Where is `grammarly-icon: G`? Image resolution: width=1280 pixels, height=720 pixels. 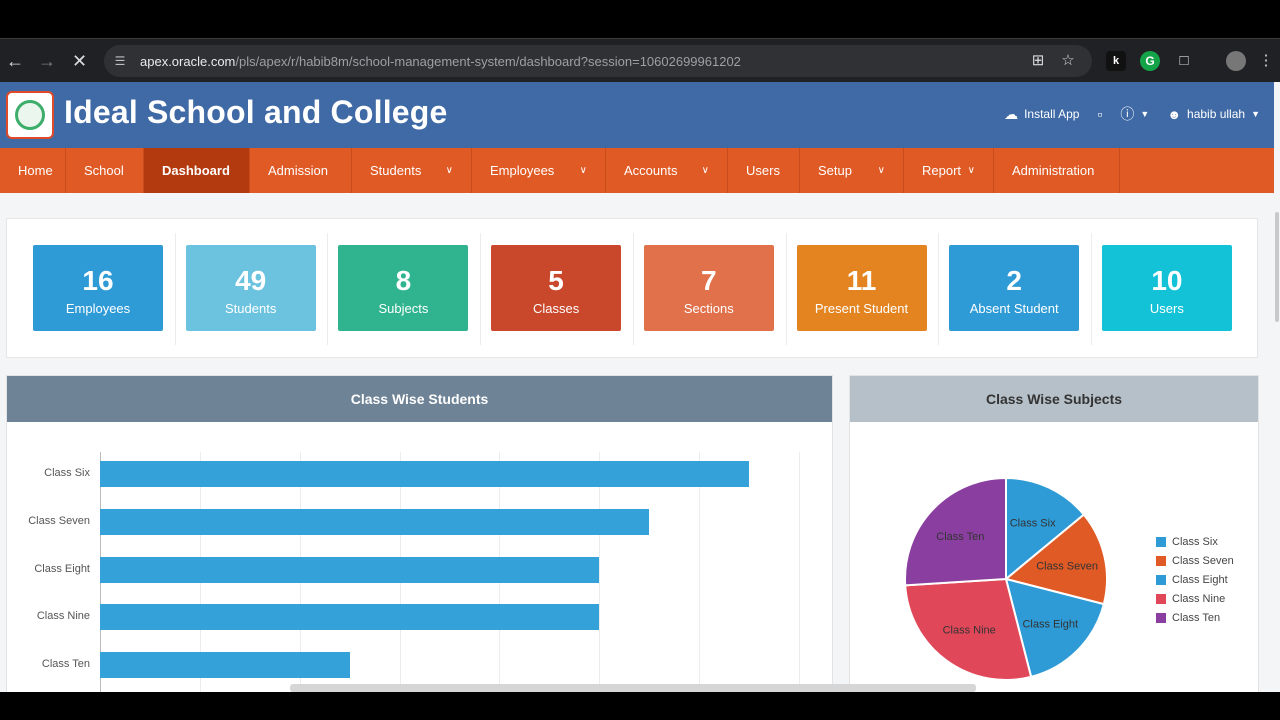 grammarly-icon: G is located at coordinates (1150, 61).